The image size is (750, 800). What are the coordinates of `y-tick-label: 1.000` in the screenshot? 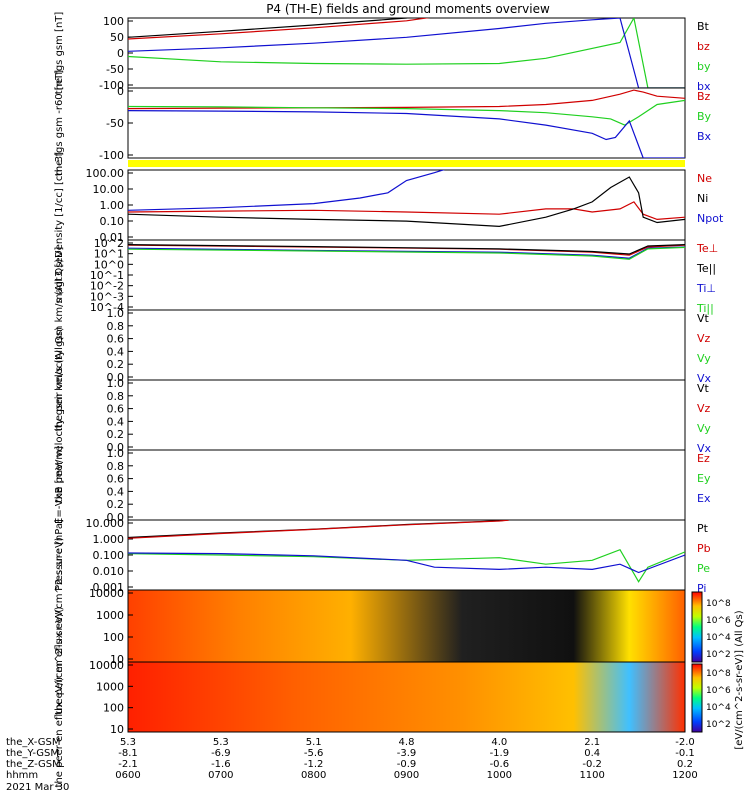 It's located at (109, 539).